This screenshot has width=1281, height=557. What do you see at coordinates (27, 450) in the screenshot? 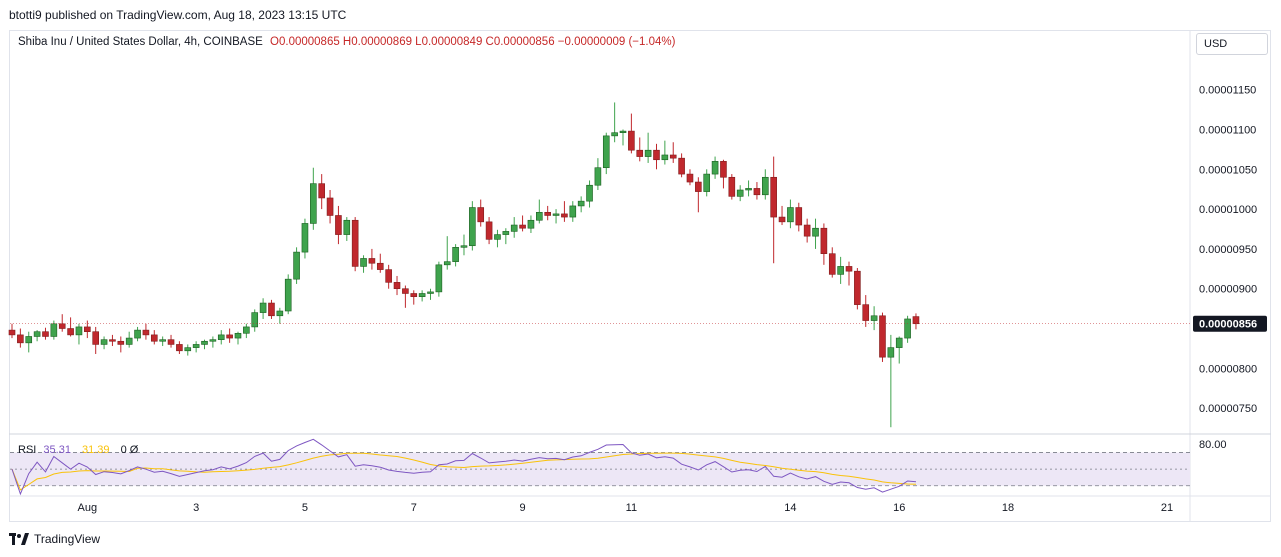
I see `rsi-label: RSI` at bounding box center [27, 450].